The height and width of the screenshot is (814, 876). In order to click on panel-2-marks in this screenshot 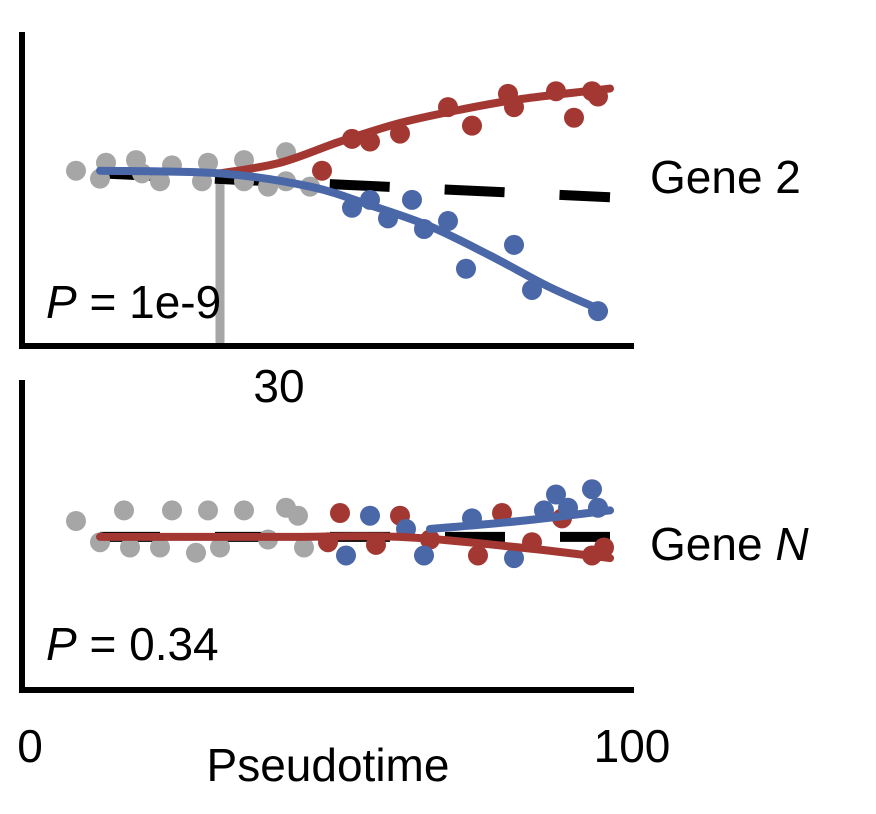, I will do `click(340, 524)`.